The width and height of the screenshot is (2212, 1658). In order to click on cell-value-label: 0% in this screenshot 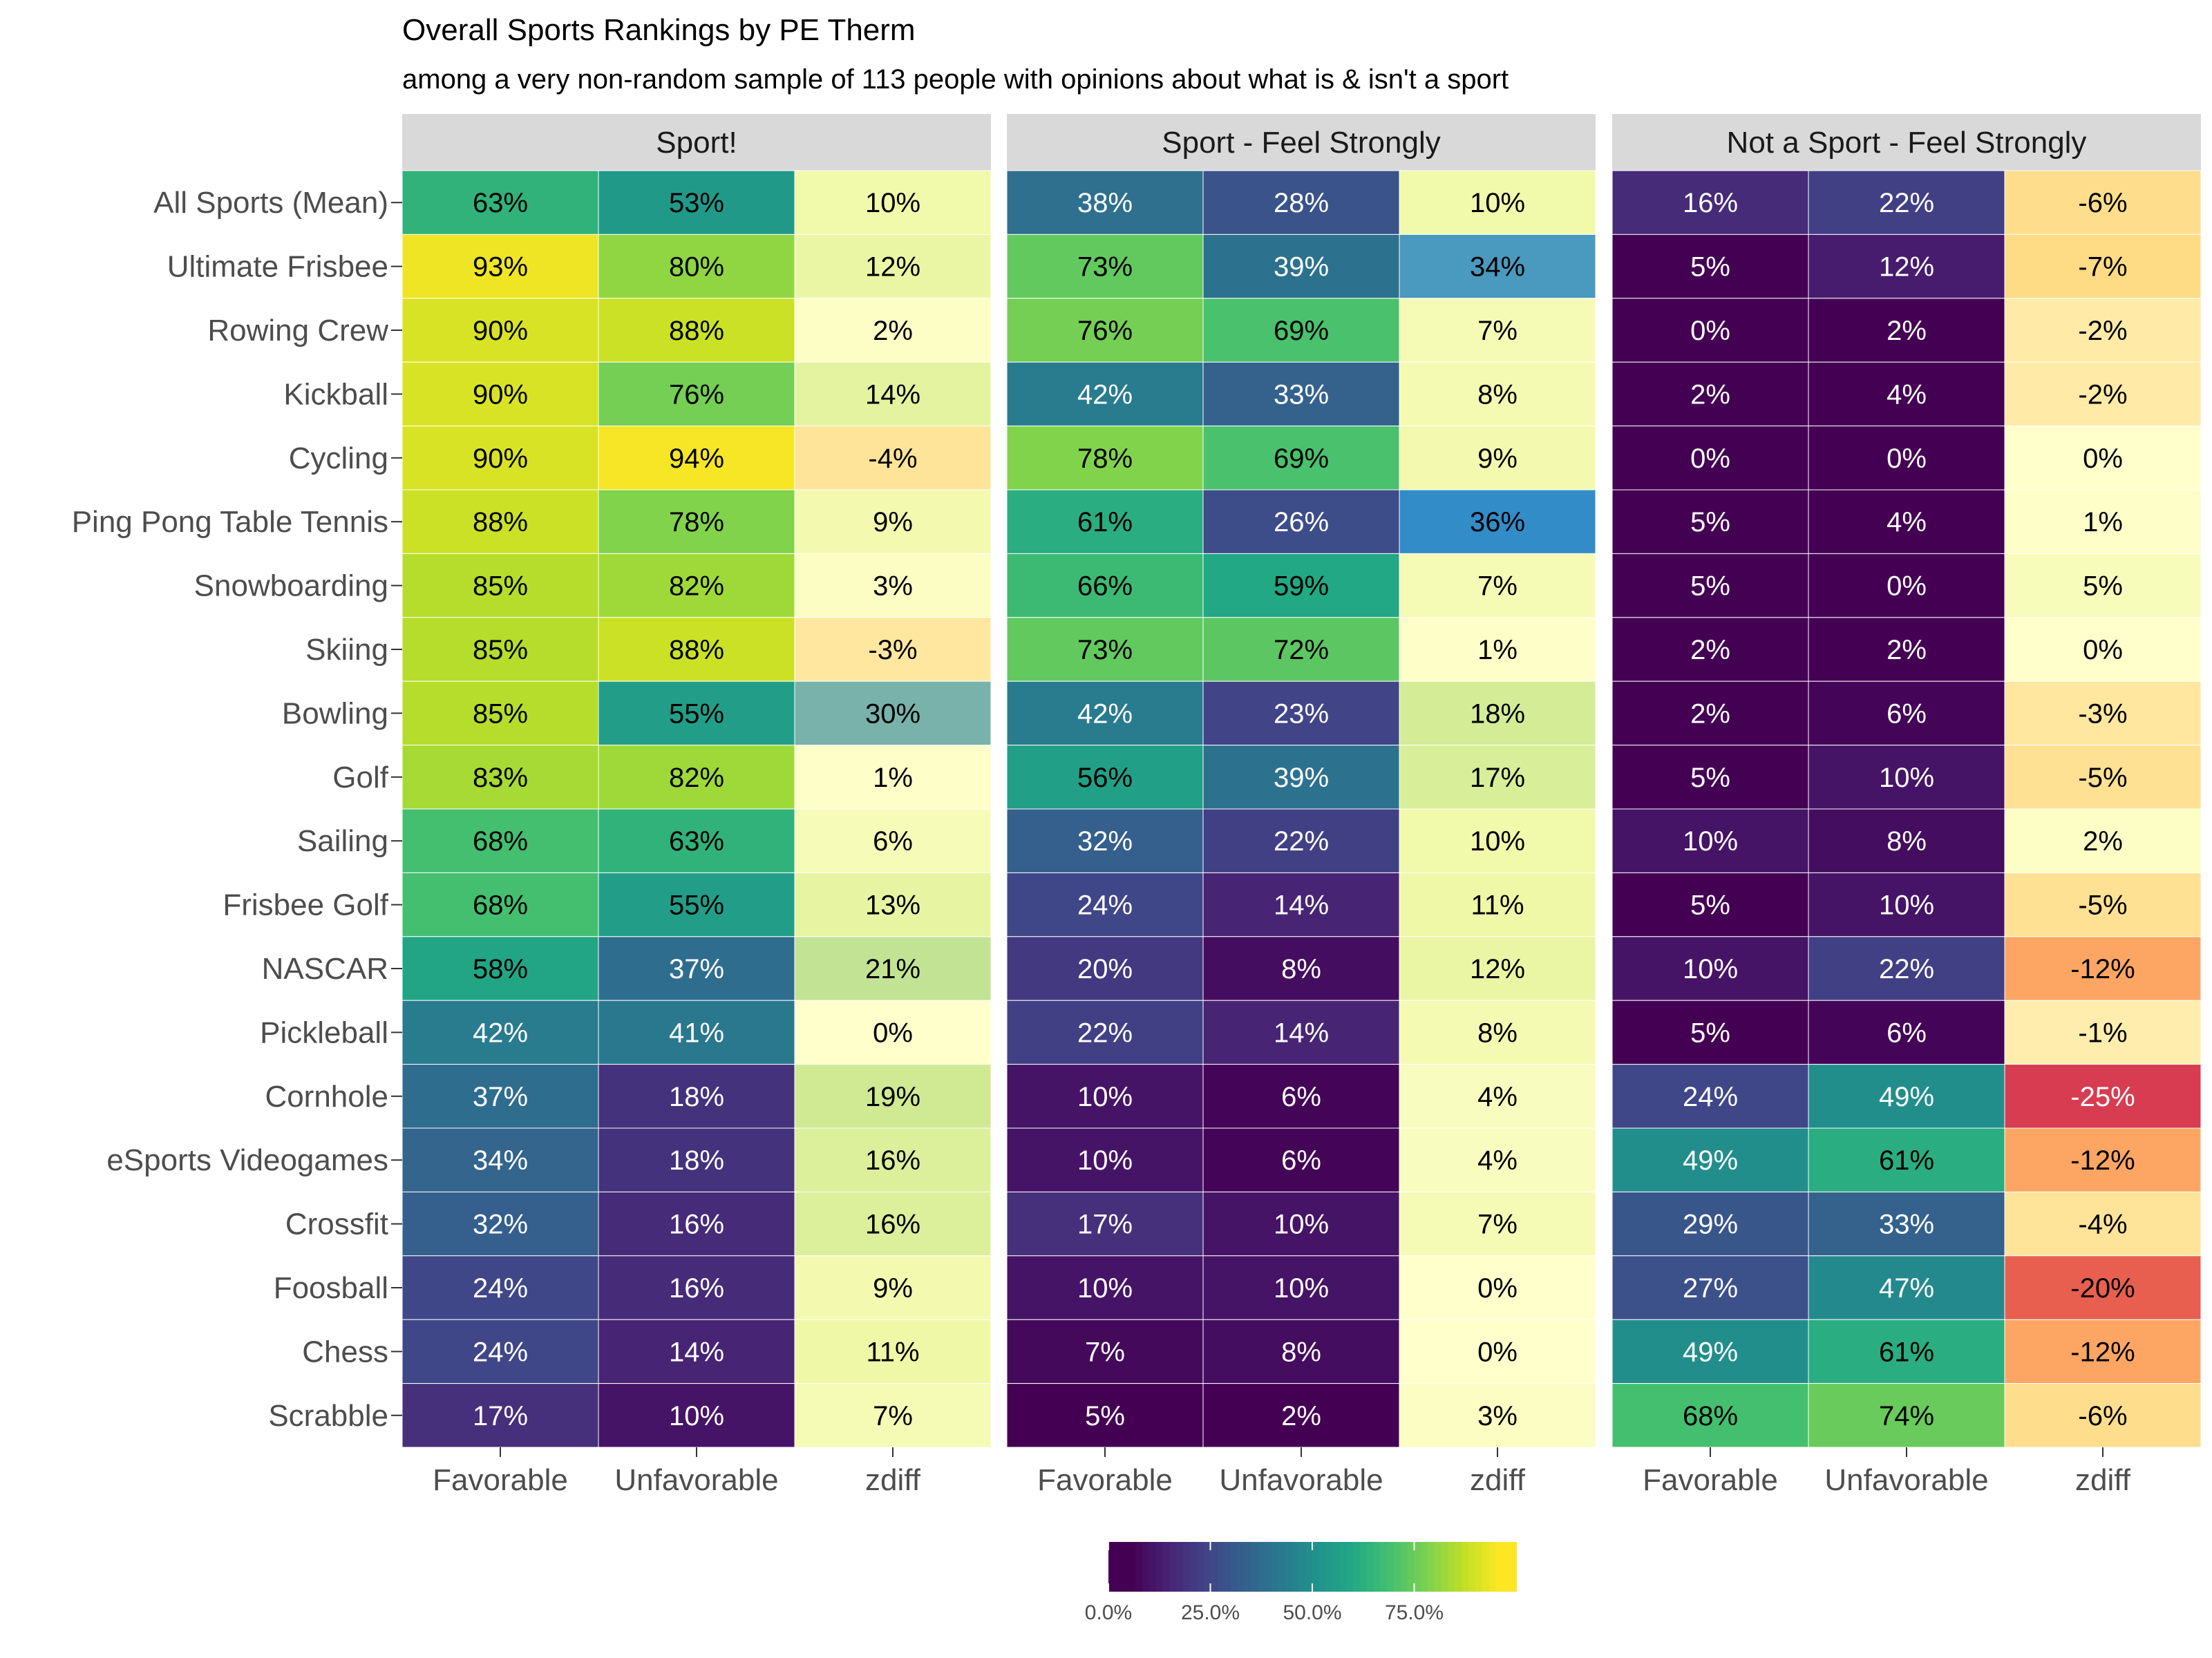, I will do `click(2103, 650)`.